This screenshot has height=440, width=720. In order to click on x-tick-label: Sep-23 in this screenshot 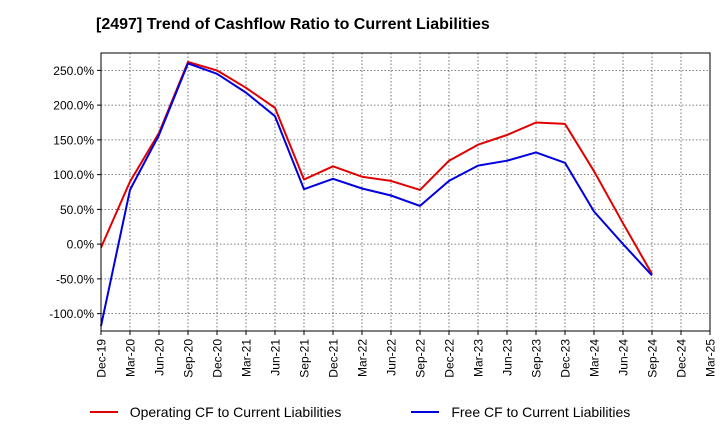, I will do `click(537, 358)`.